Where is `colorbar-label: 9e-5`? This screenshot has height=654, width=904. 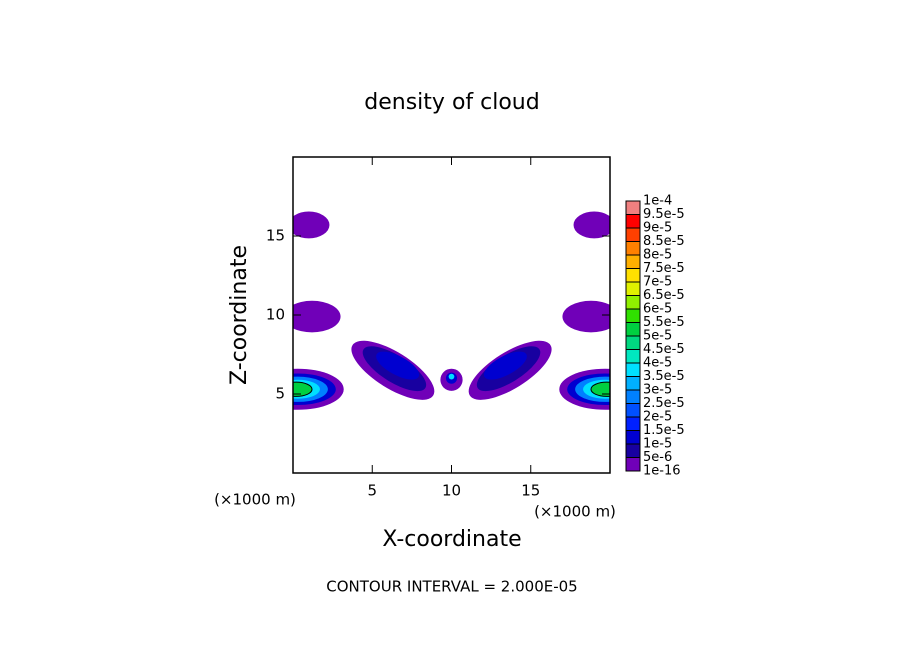
colorbar-label: 9e-5 is located at coordinates (657, 228).